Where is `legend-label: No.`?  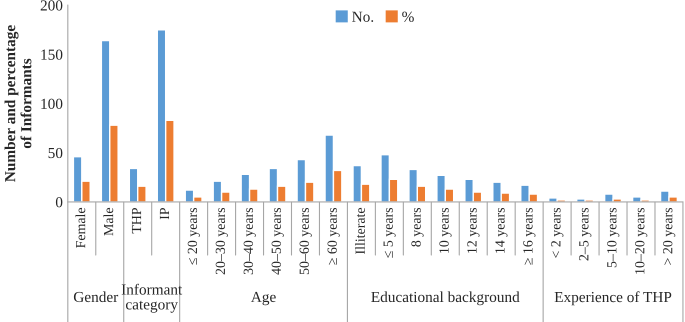 legend-label: No. is located at coordinates (363, 17).